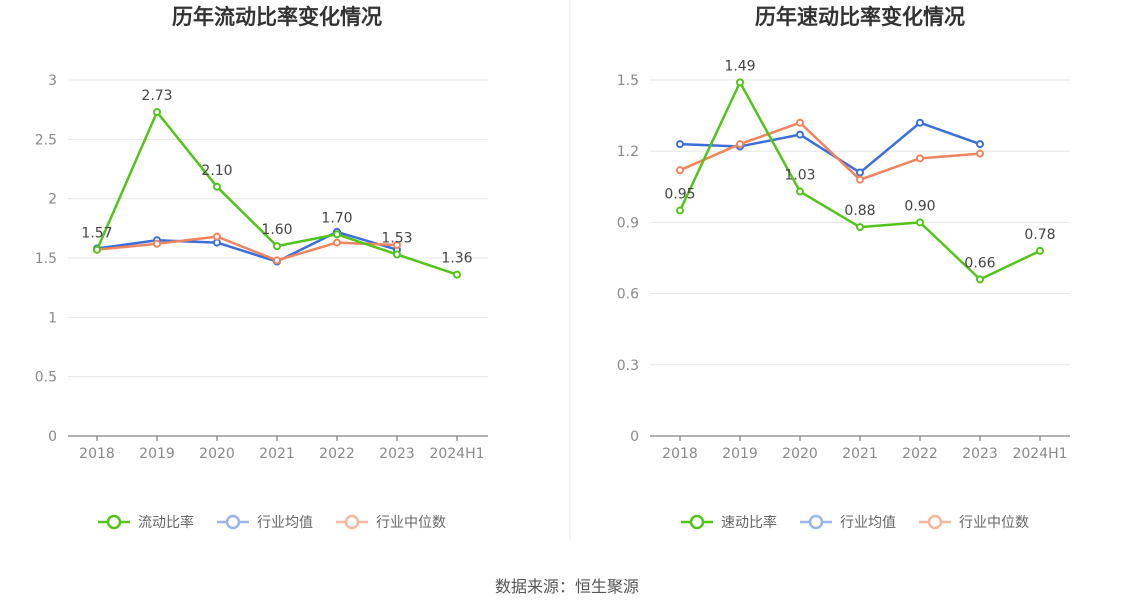  I want to click on data-label: 0.90, so click(919, 206).